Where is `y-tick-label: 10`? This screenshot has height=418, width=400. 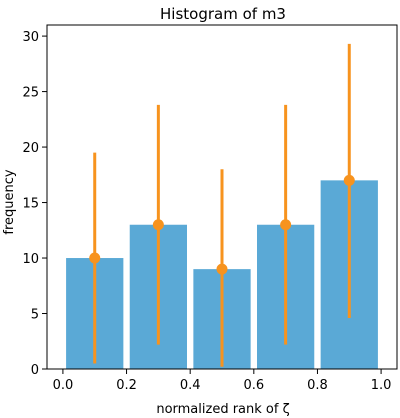
y-tick-label: 10 is located at coordinates (30, 259).